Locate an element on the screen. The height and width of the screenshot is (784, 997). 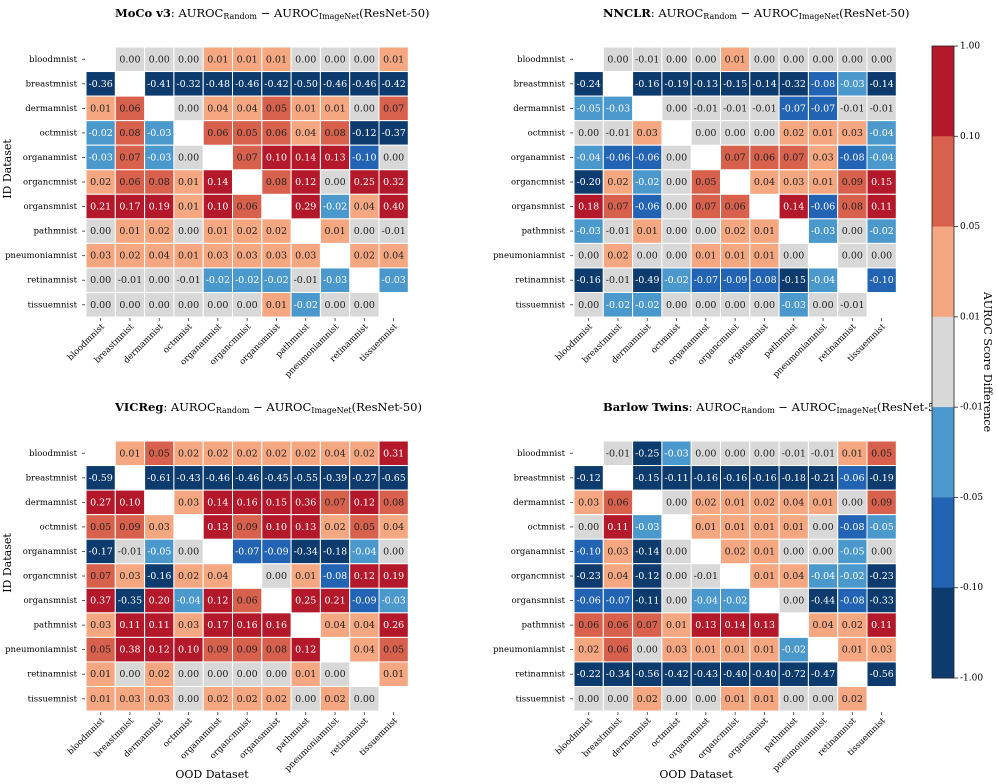
cell-value-label: -0.06 is located at coordinates (588, 601).